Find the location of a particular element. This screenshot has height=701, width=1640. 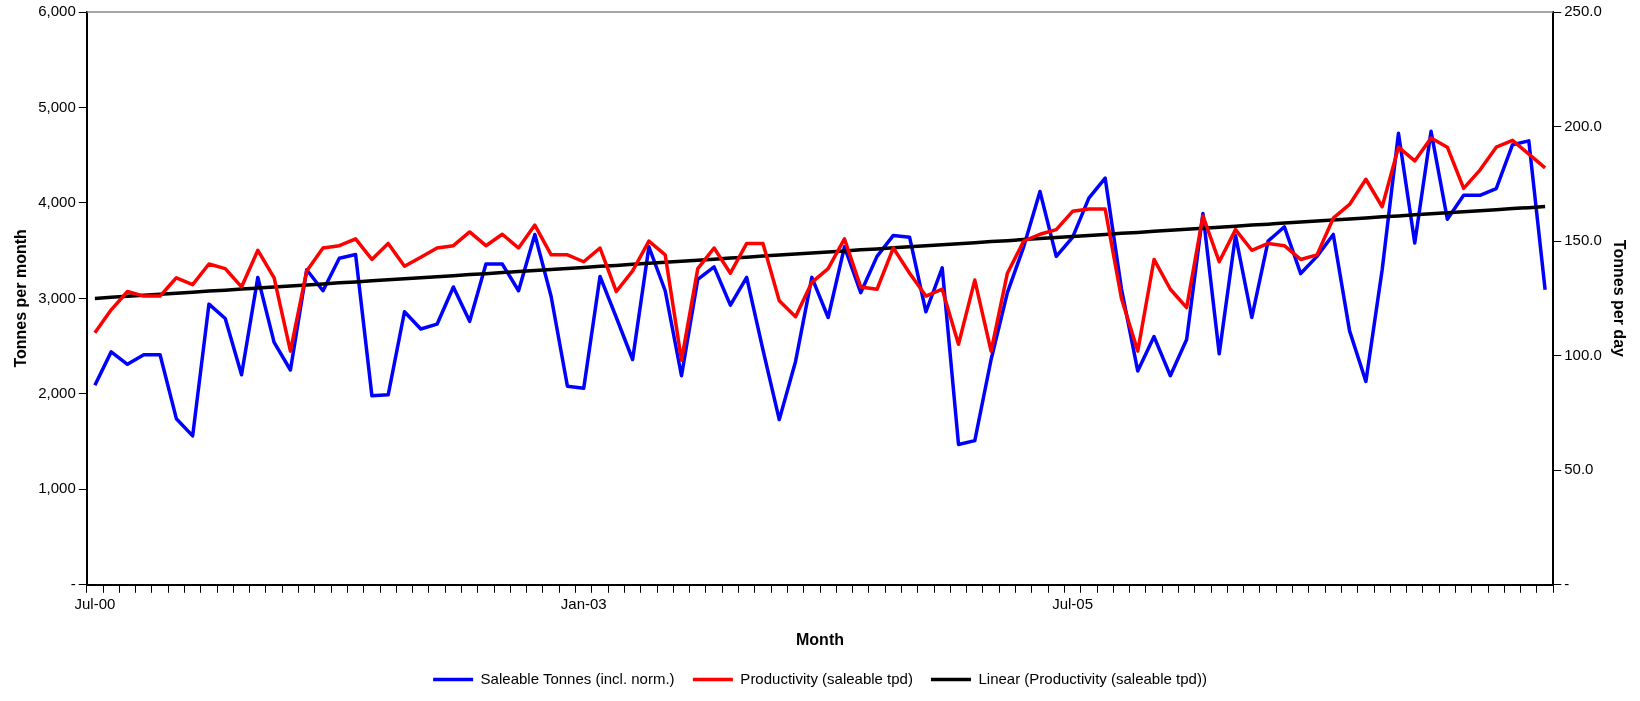

y2-tick-label: - is located at coordinates (1567, 583).